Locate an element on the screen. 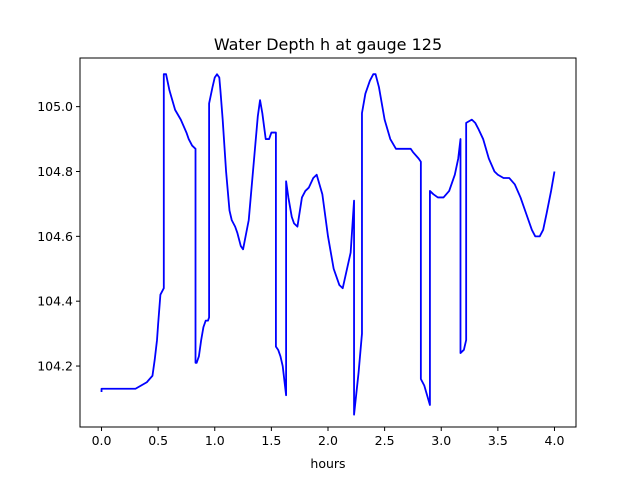 This screenshot has height=480, width=640. x-tick-label: 3.0 is located at coordinates (441, 440).